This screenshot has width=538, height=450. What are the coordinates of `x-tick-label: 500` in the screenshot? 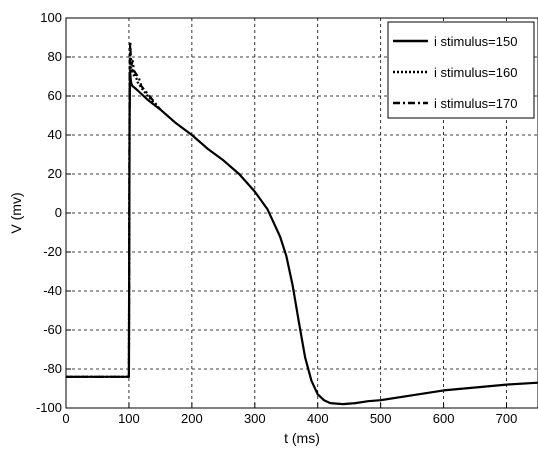 It's located at (381, 418).